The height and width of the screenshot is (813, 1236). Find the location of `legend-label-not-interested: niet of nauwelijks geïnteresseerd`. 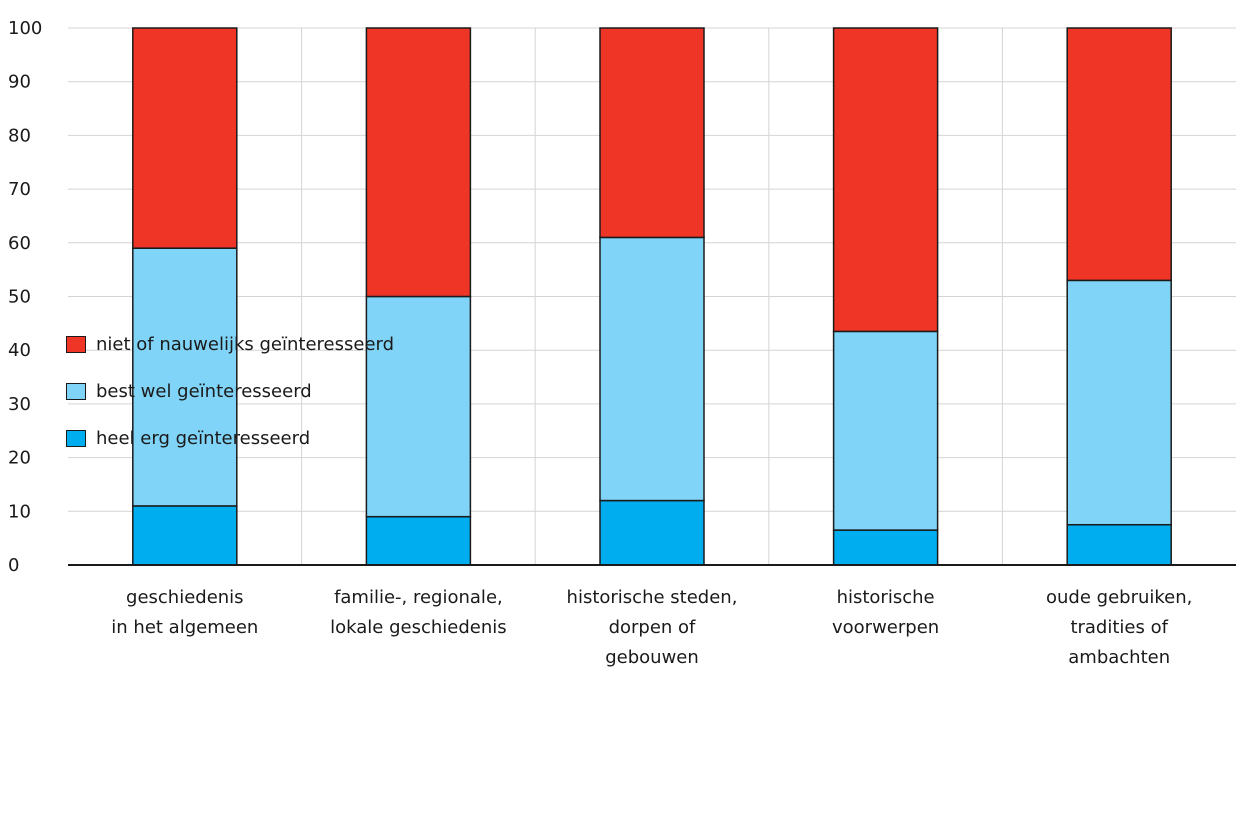

legend-label-not-interested: niet of nauwelijks geïnteresseerd is located at coordinates (245, 344).